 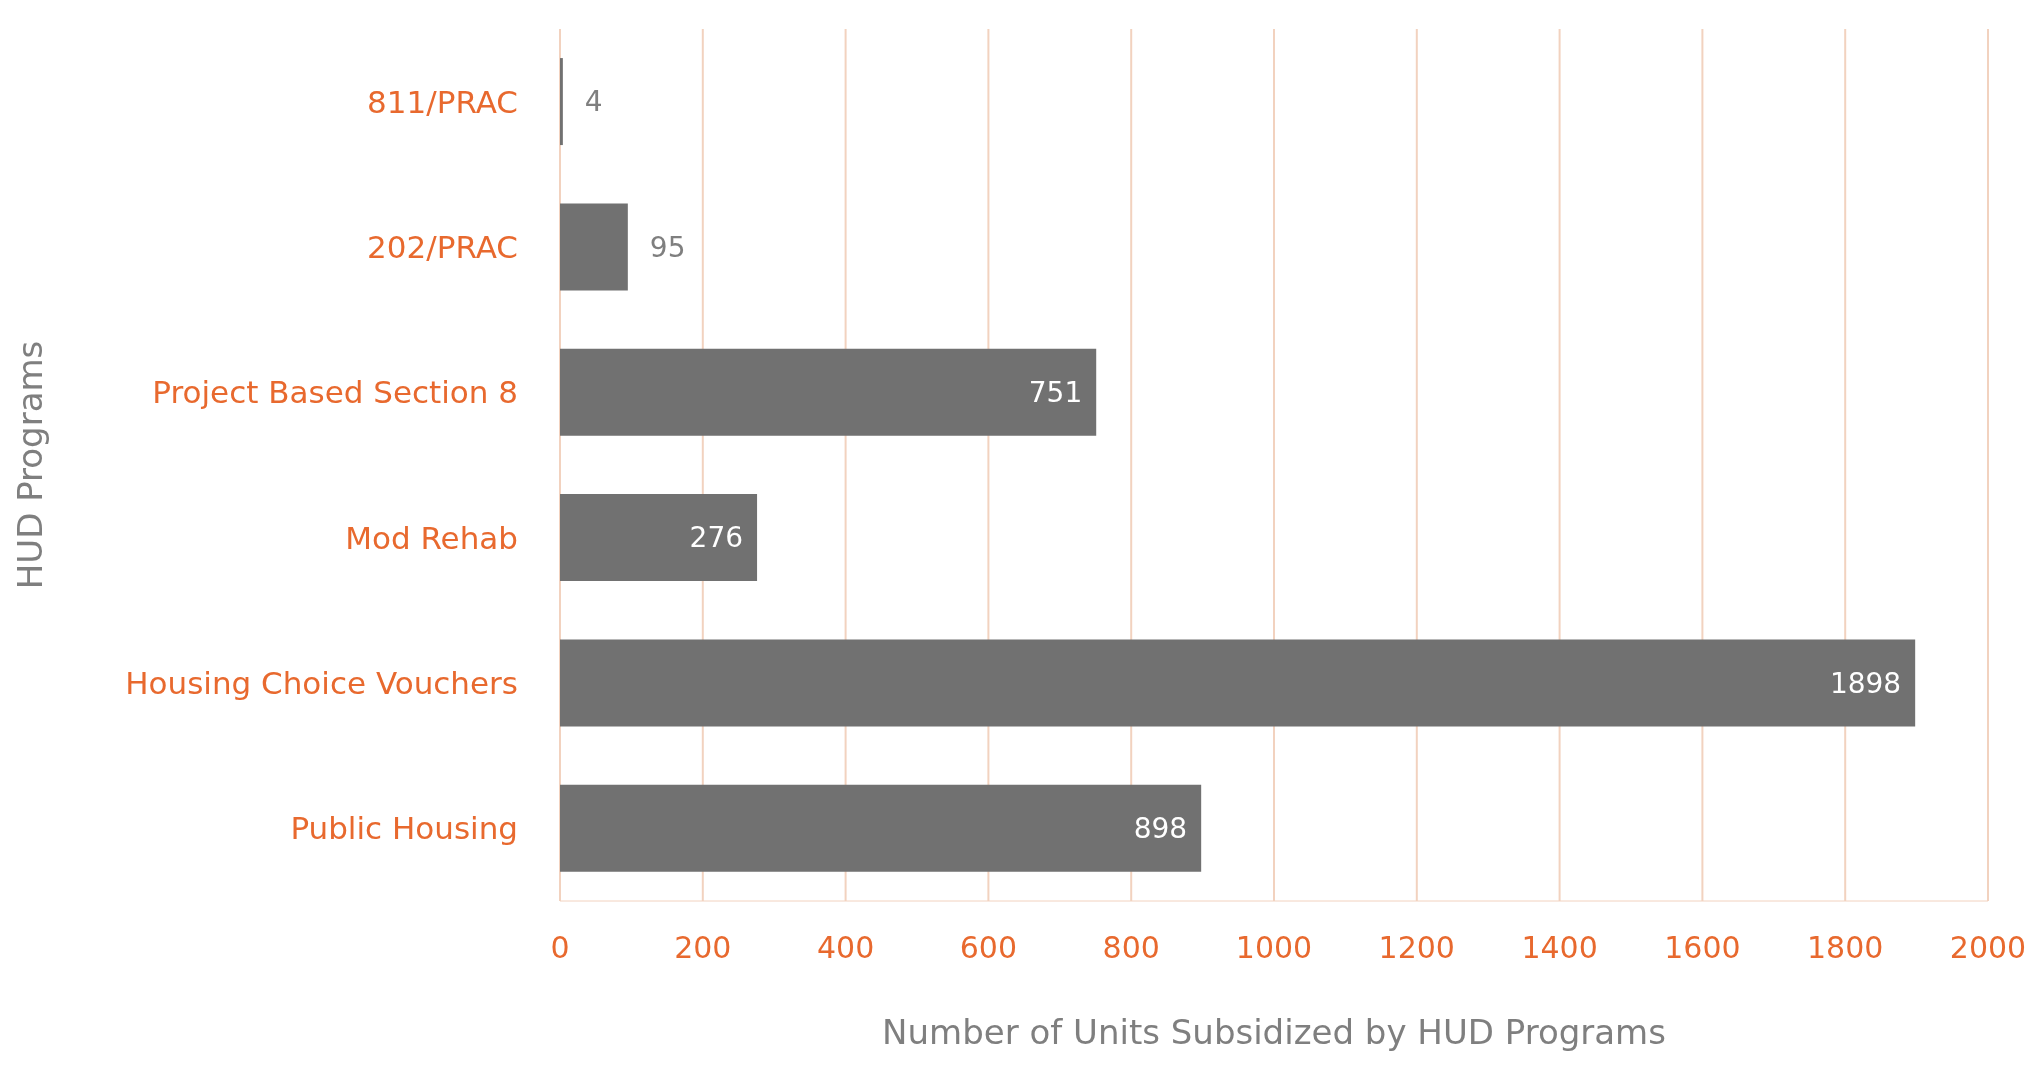 I want to click on x-tick-label: 400, so click(x=845, y=948).